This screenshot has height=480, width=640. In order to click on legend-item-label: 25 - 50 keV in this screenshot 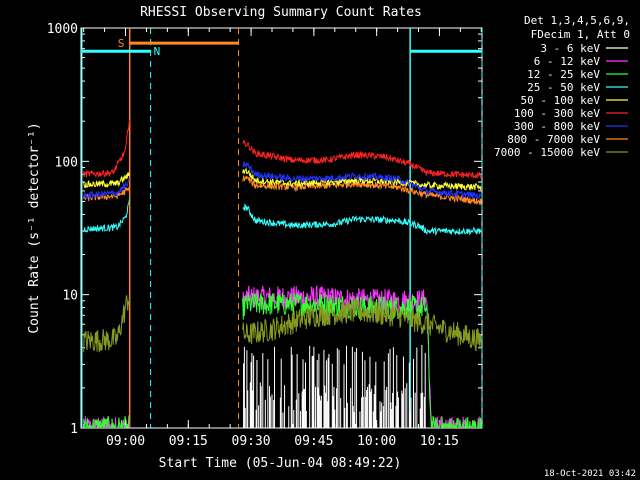, I will do `click(563, 87)`.